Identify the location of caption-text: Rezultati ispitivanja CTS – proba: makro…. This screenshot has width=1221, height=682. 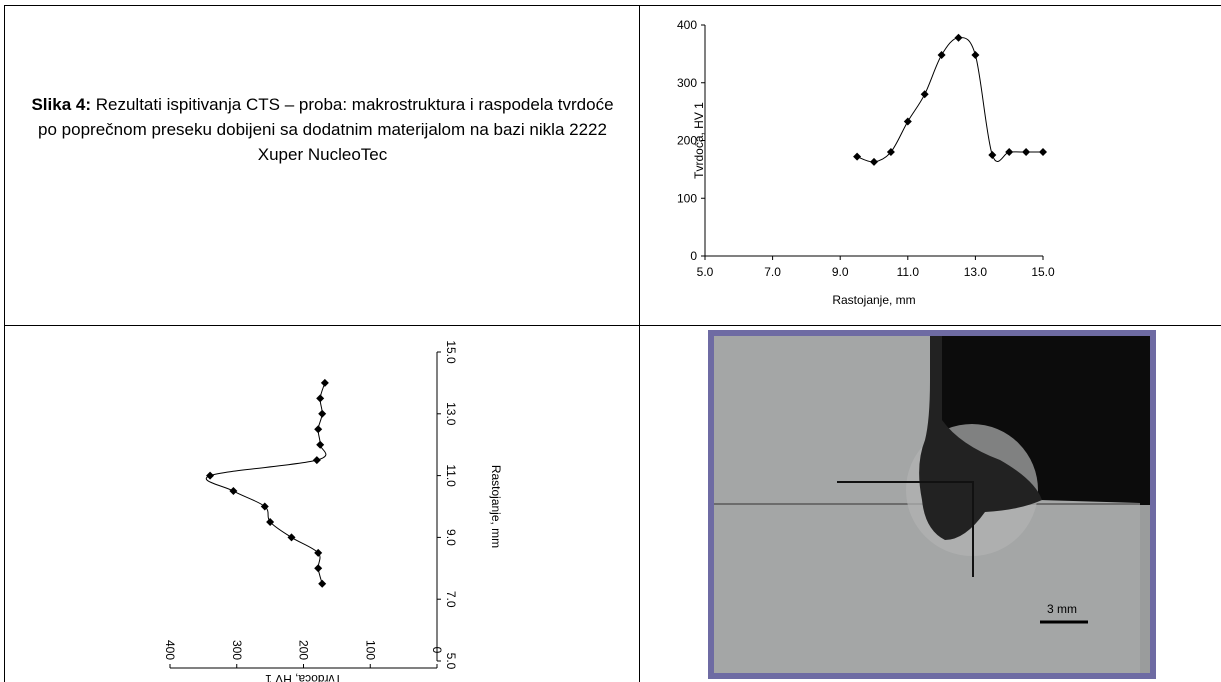
(326, 129).